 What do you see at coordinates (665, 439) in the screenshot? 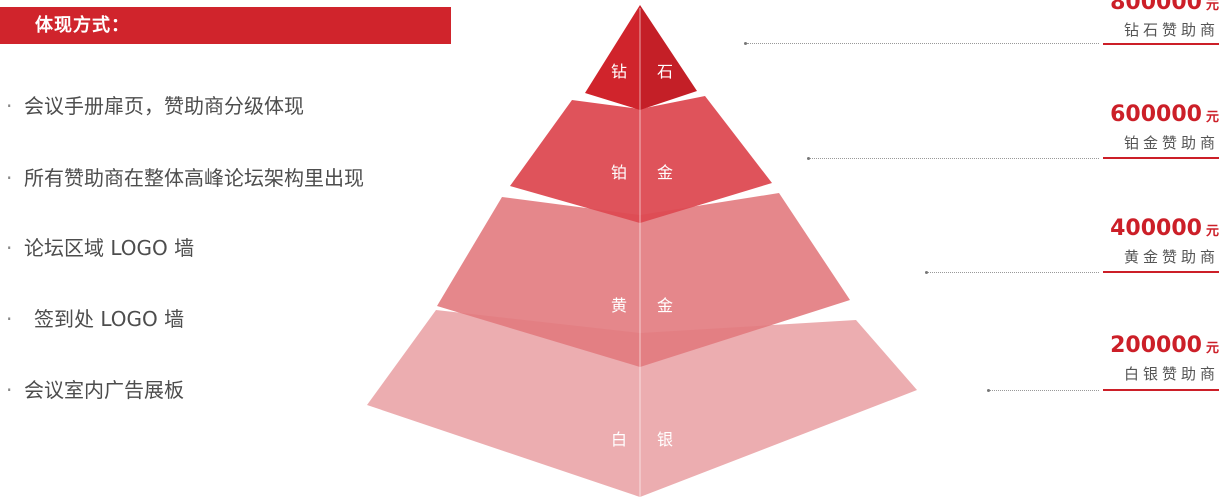
I see `tier-silver-label-right: 银` at bounding box center [665, 439].